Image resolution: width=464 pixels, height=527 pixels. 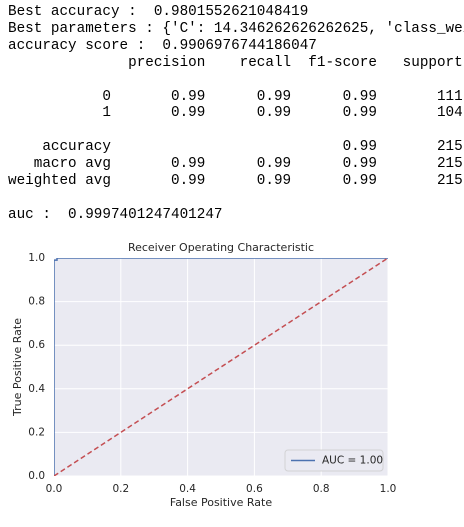 I want to click on y-tick-label: 0.4, so click(x=36, y=389).